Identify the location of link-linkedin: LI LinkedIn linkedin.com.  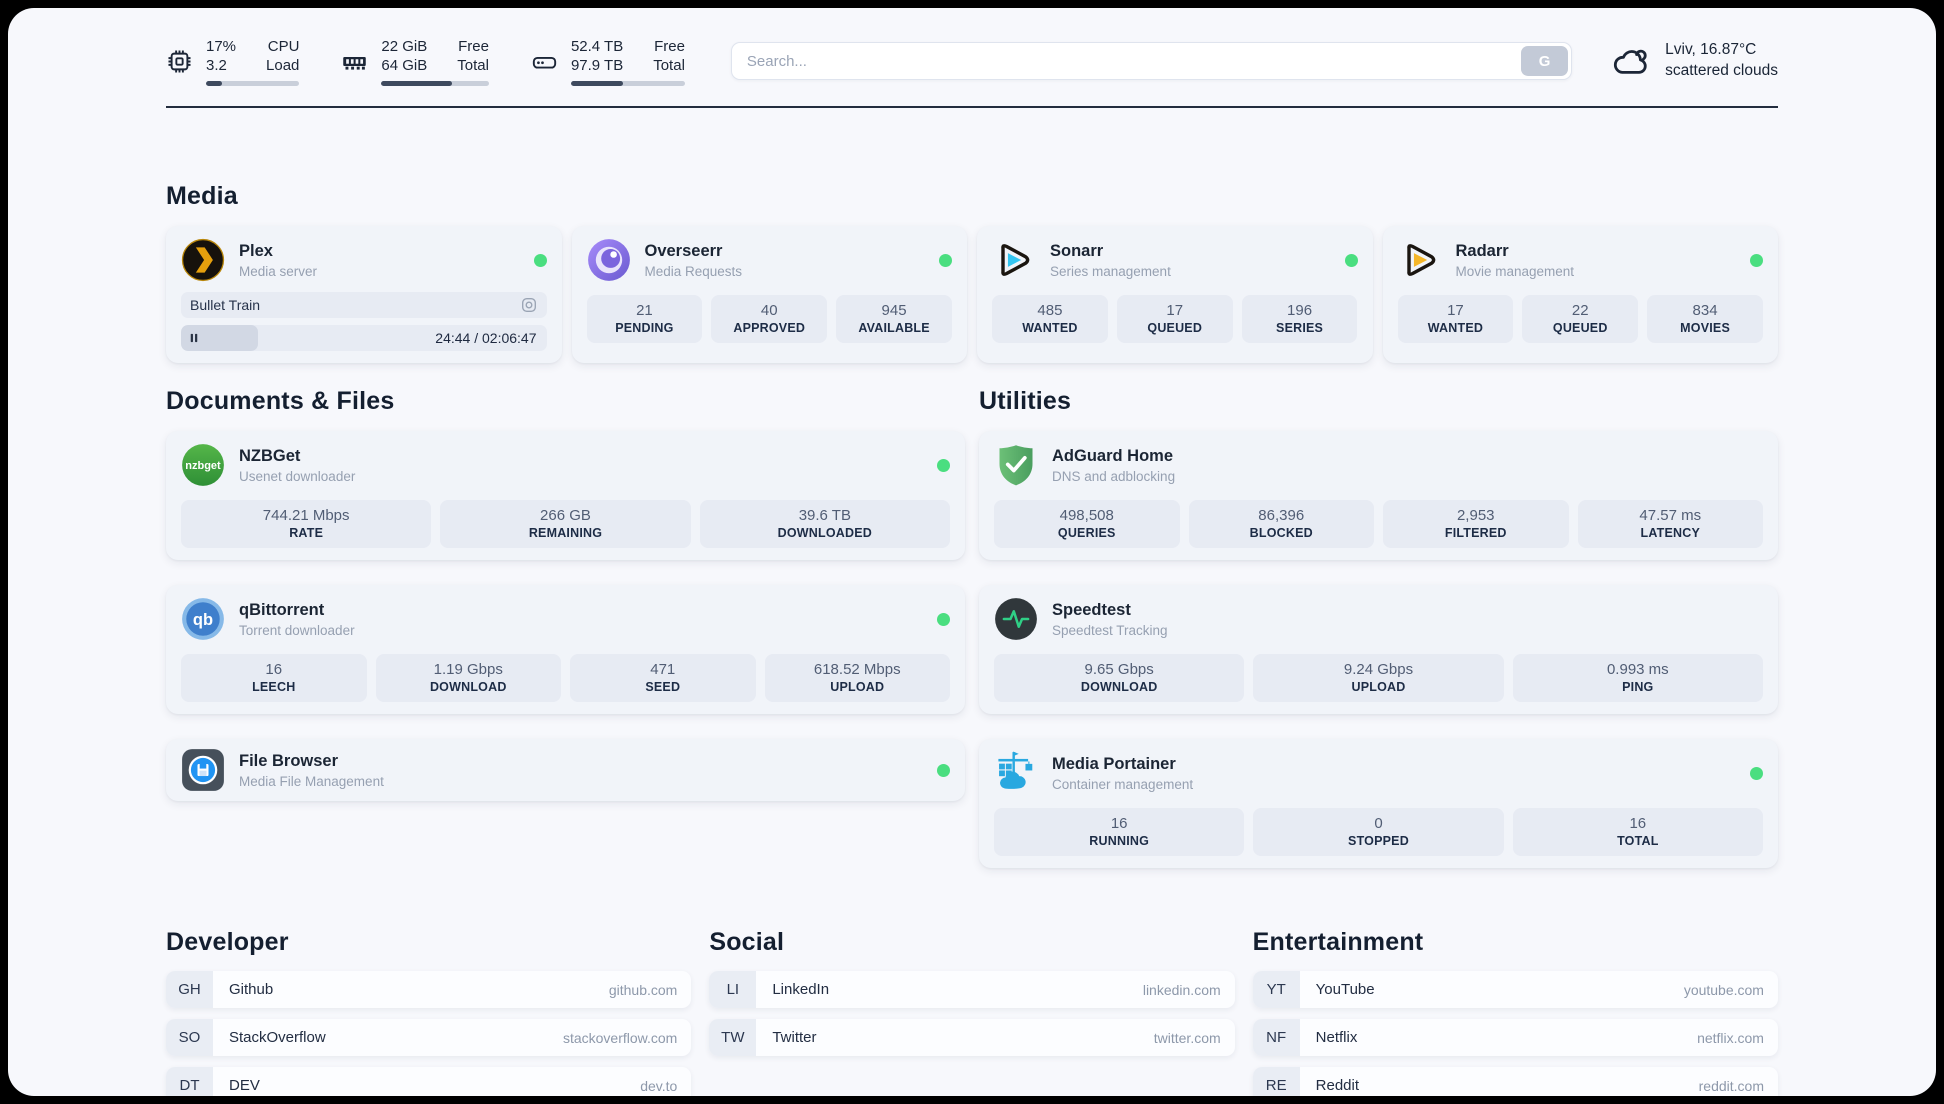
(972, 989).